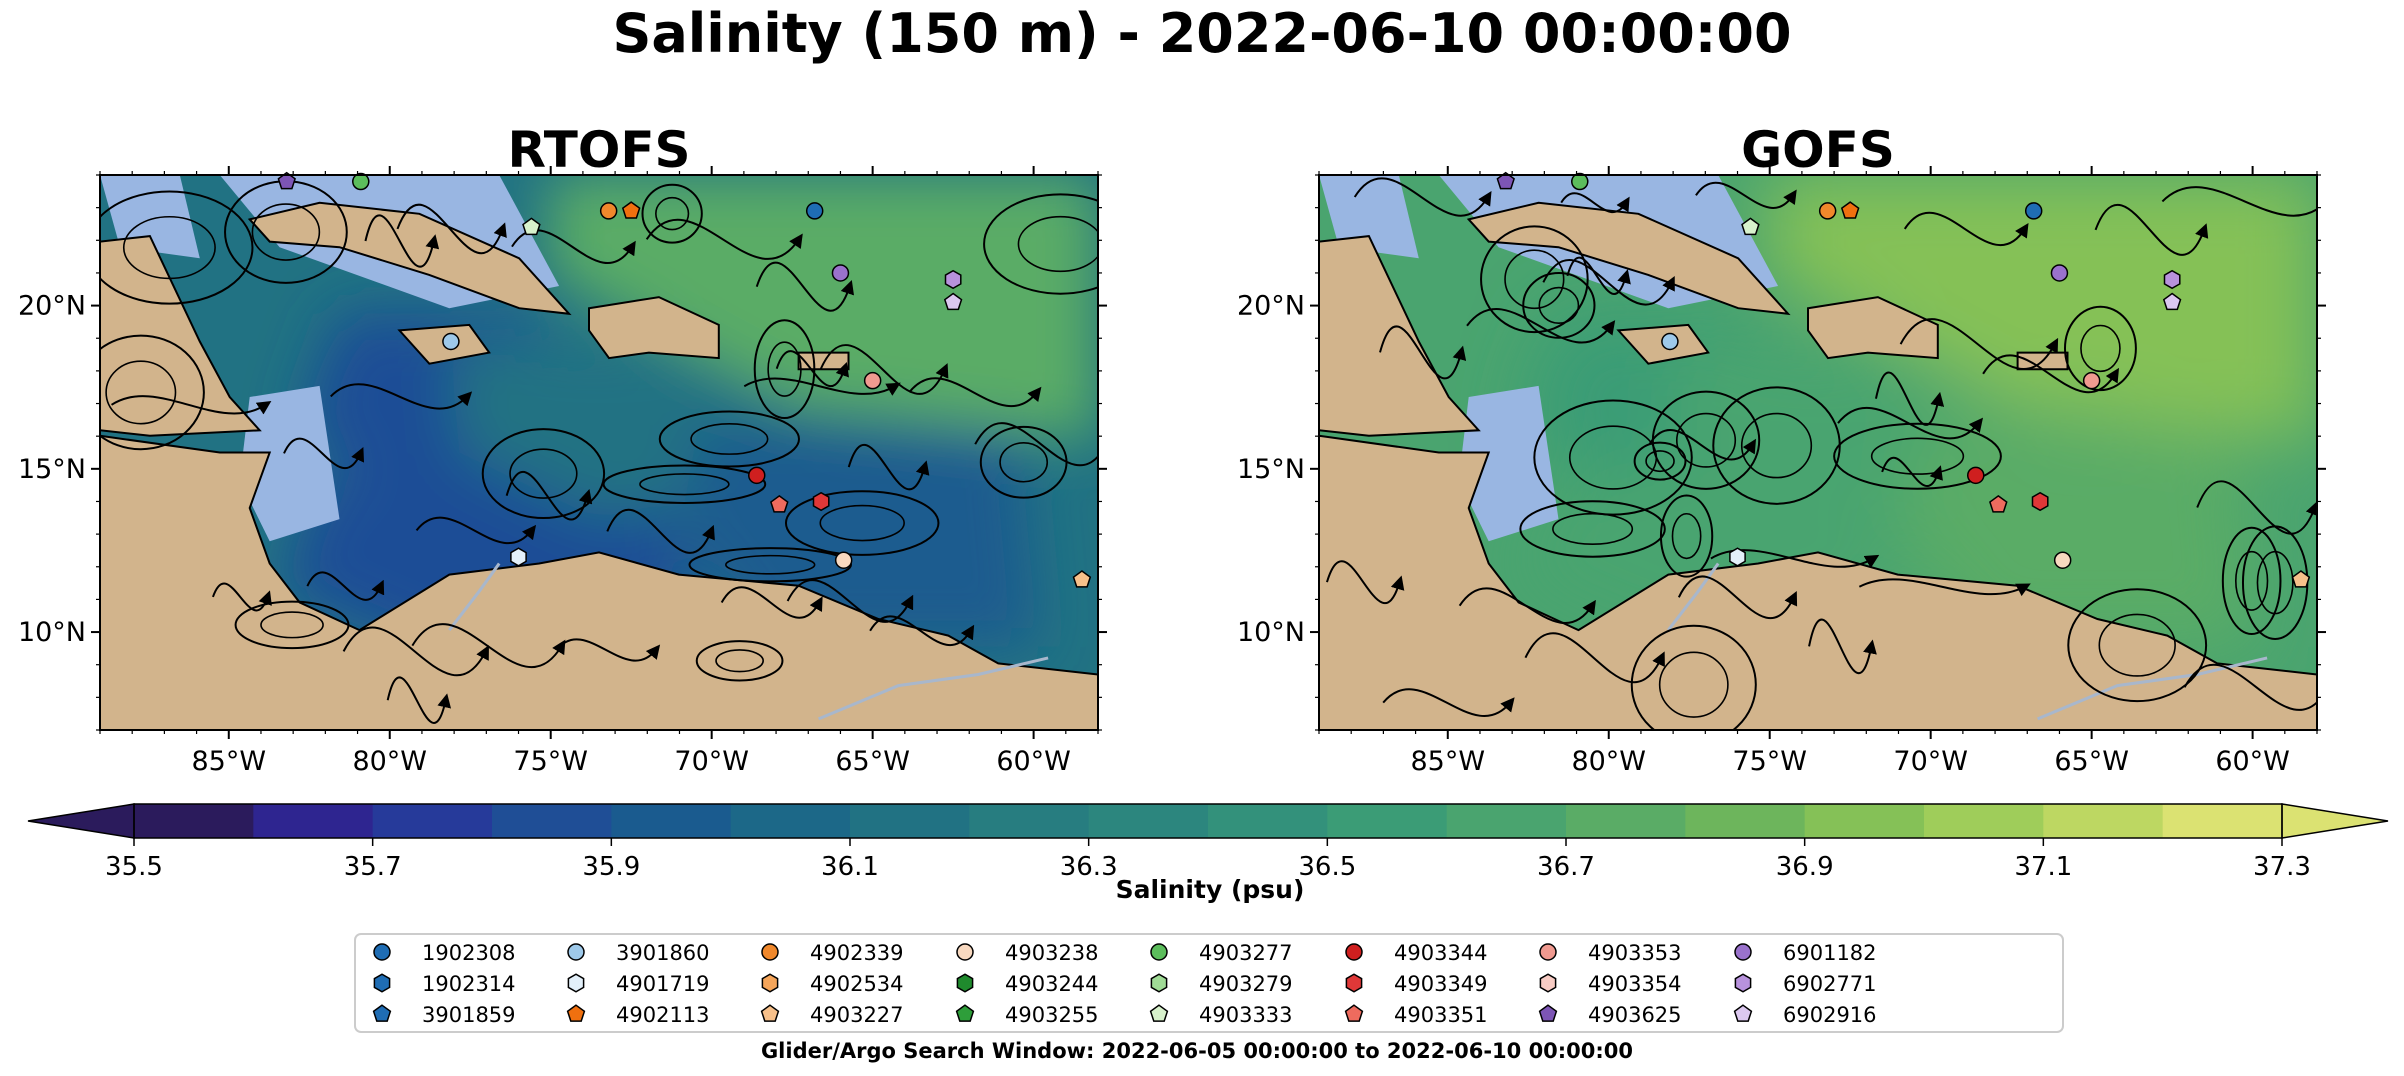 The height and width of the screenshot is (1076, 2404). What do you see at coordinates (1327, 867) in the screenshot?
I see `colorbar-tick-label: 36.5` at bounding box center [1327, 867].